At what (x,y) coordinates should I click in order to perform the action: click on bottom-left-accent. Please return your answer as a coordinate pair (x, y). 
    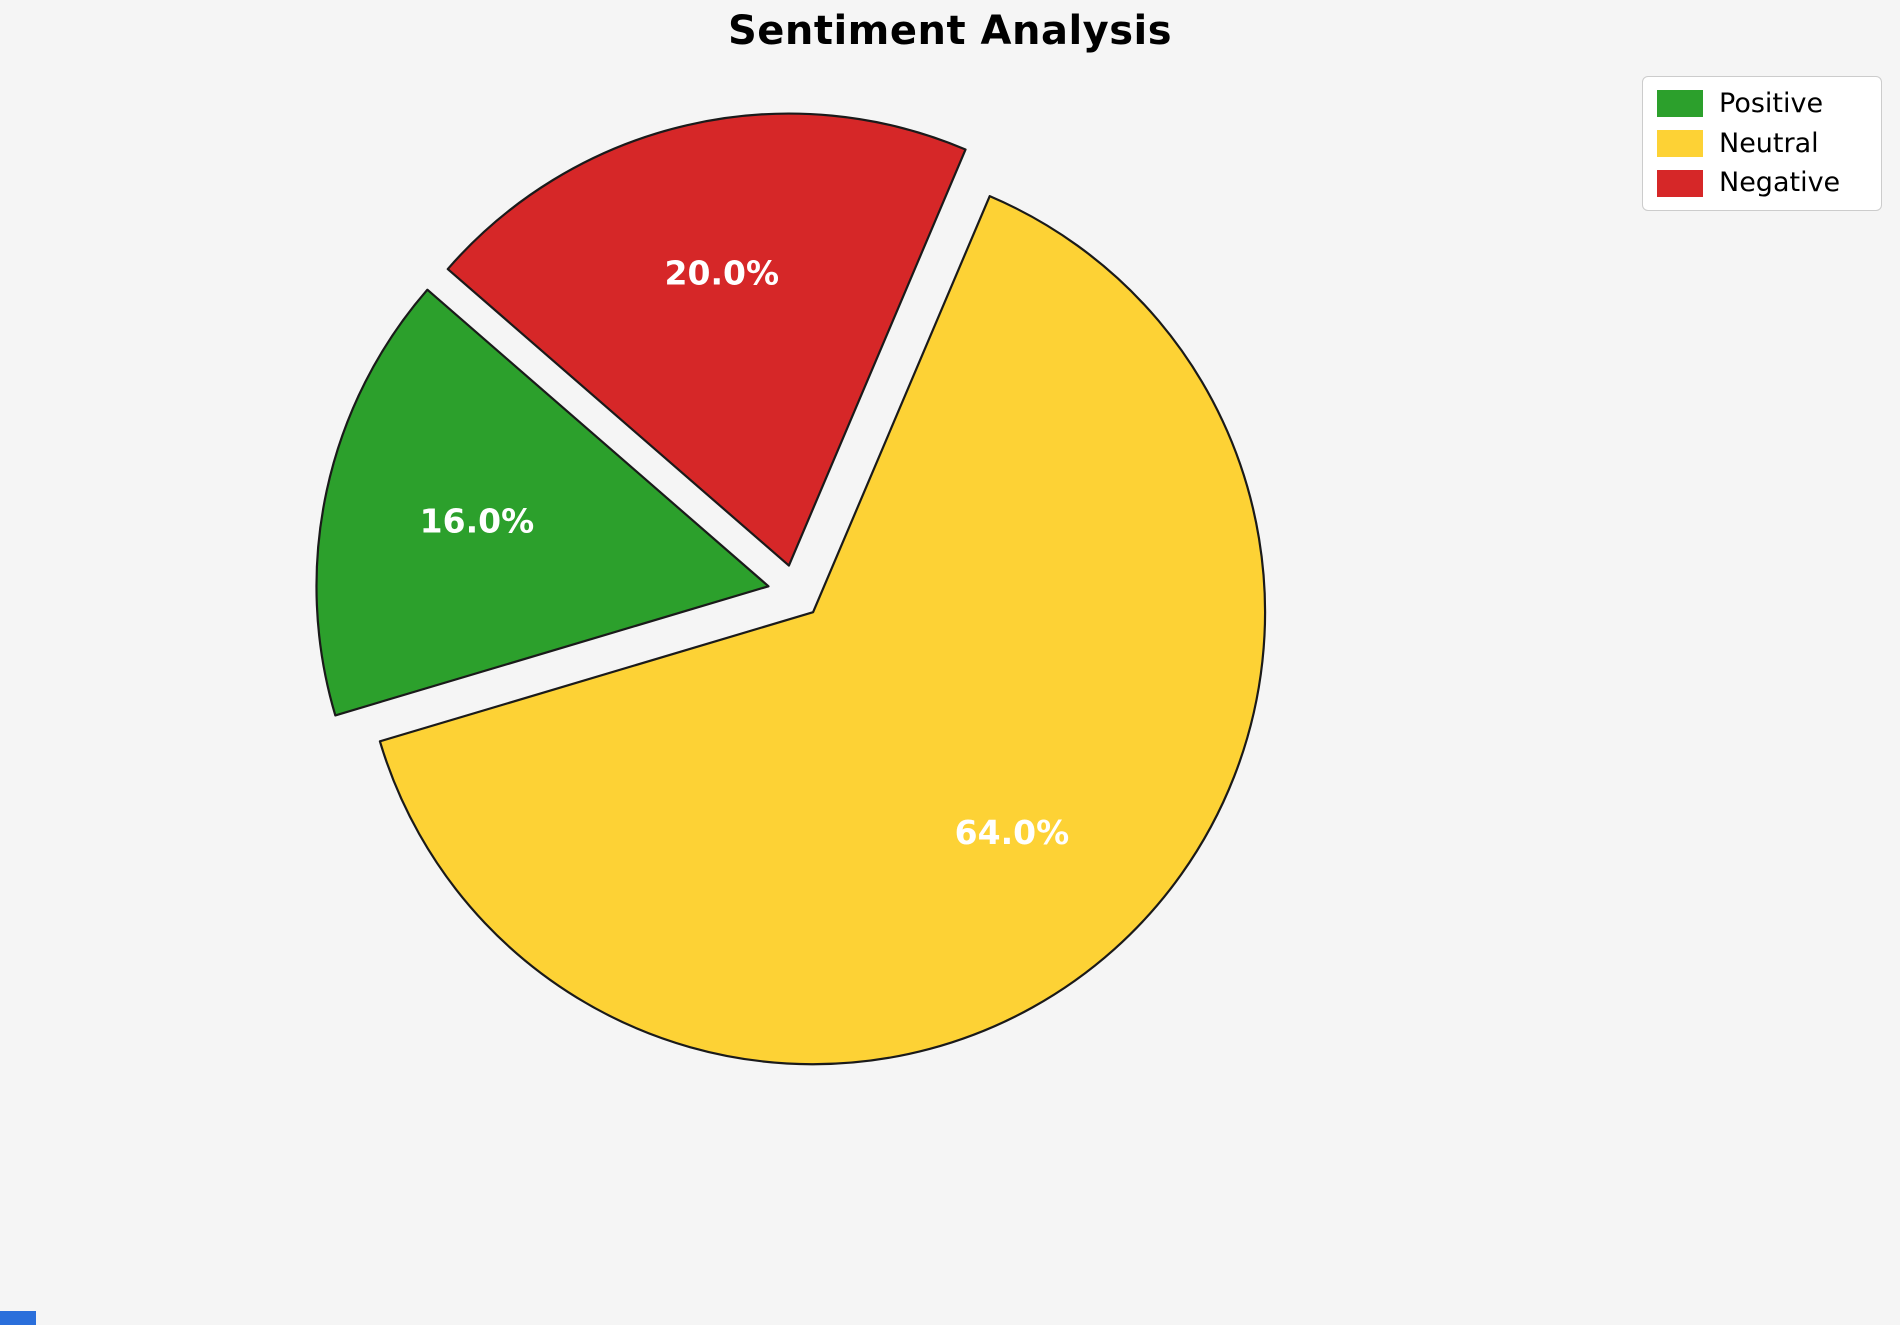
    Looking at the image, I should click on (18, 1318).